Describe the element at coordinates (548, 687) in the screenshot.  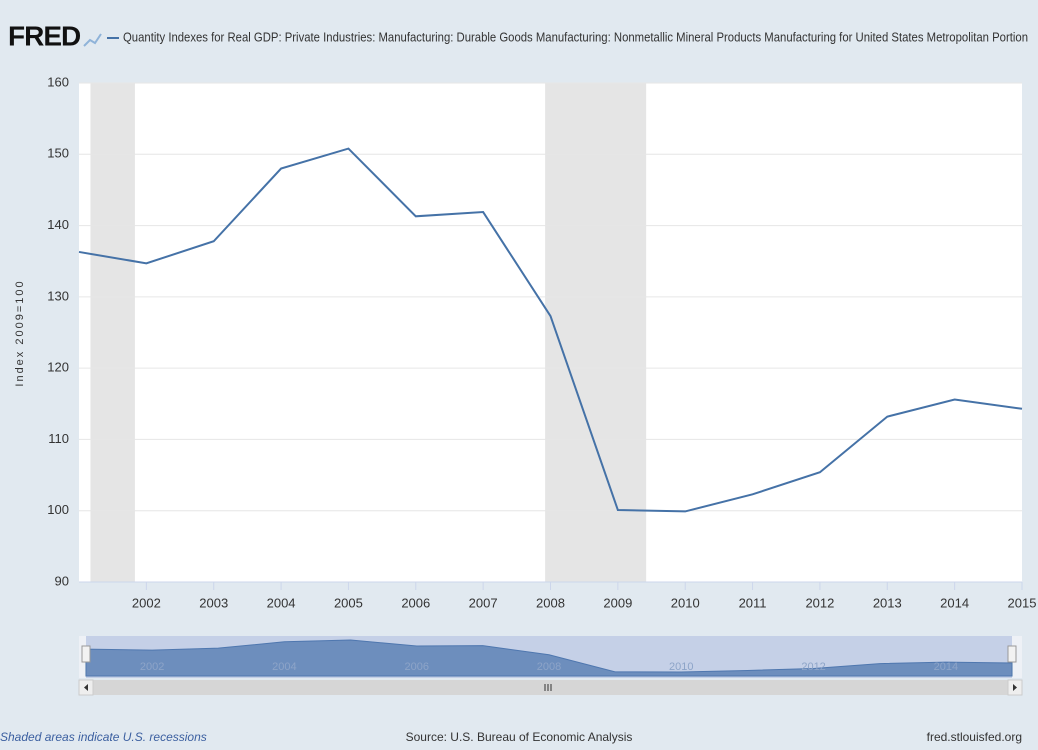
I see `scroll-grip` at that location.